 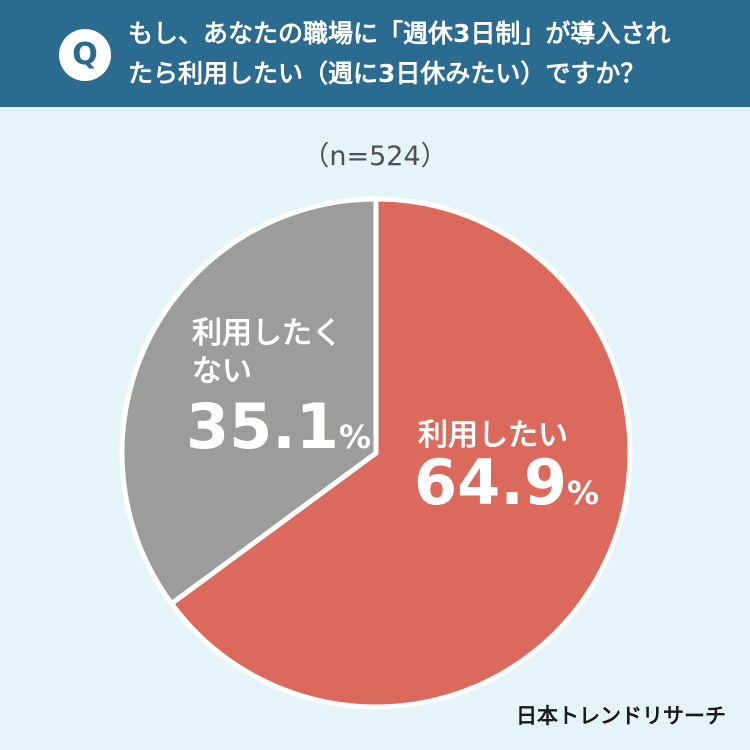 I want to click on slice-percent-no: 35.1%, so click(x=278, y=432).